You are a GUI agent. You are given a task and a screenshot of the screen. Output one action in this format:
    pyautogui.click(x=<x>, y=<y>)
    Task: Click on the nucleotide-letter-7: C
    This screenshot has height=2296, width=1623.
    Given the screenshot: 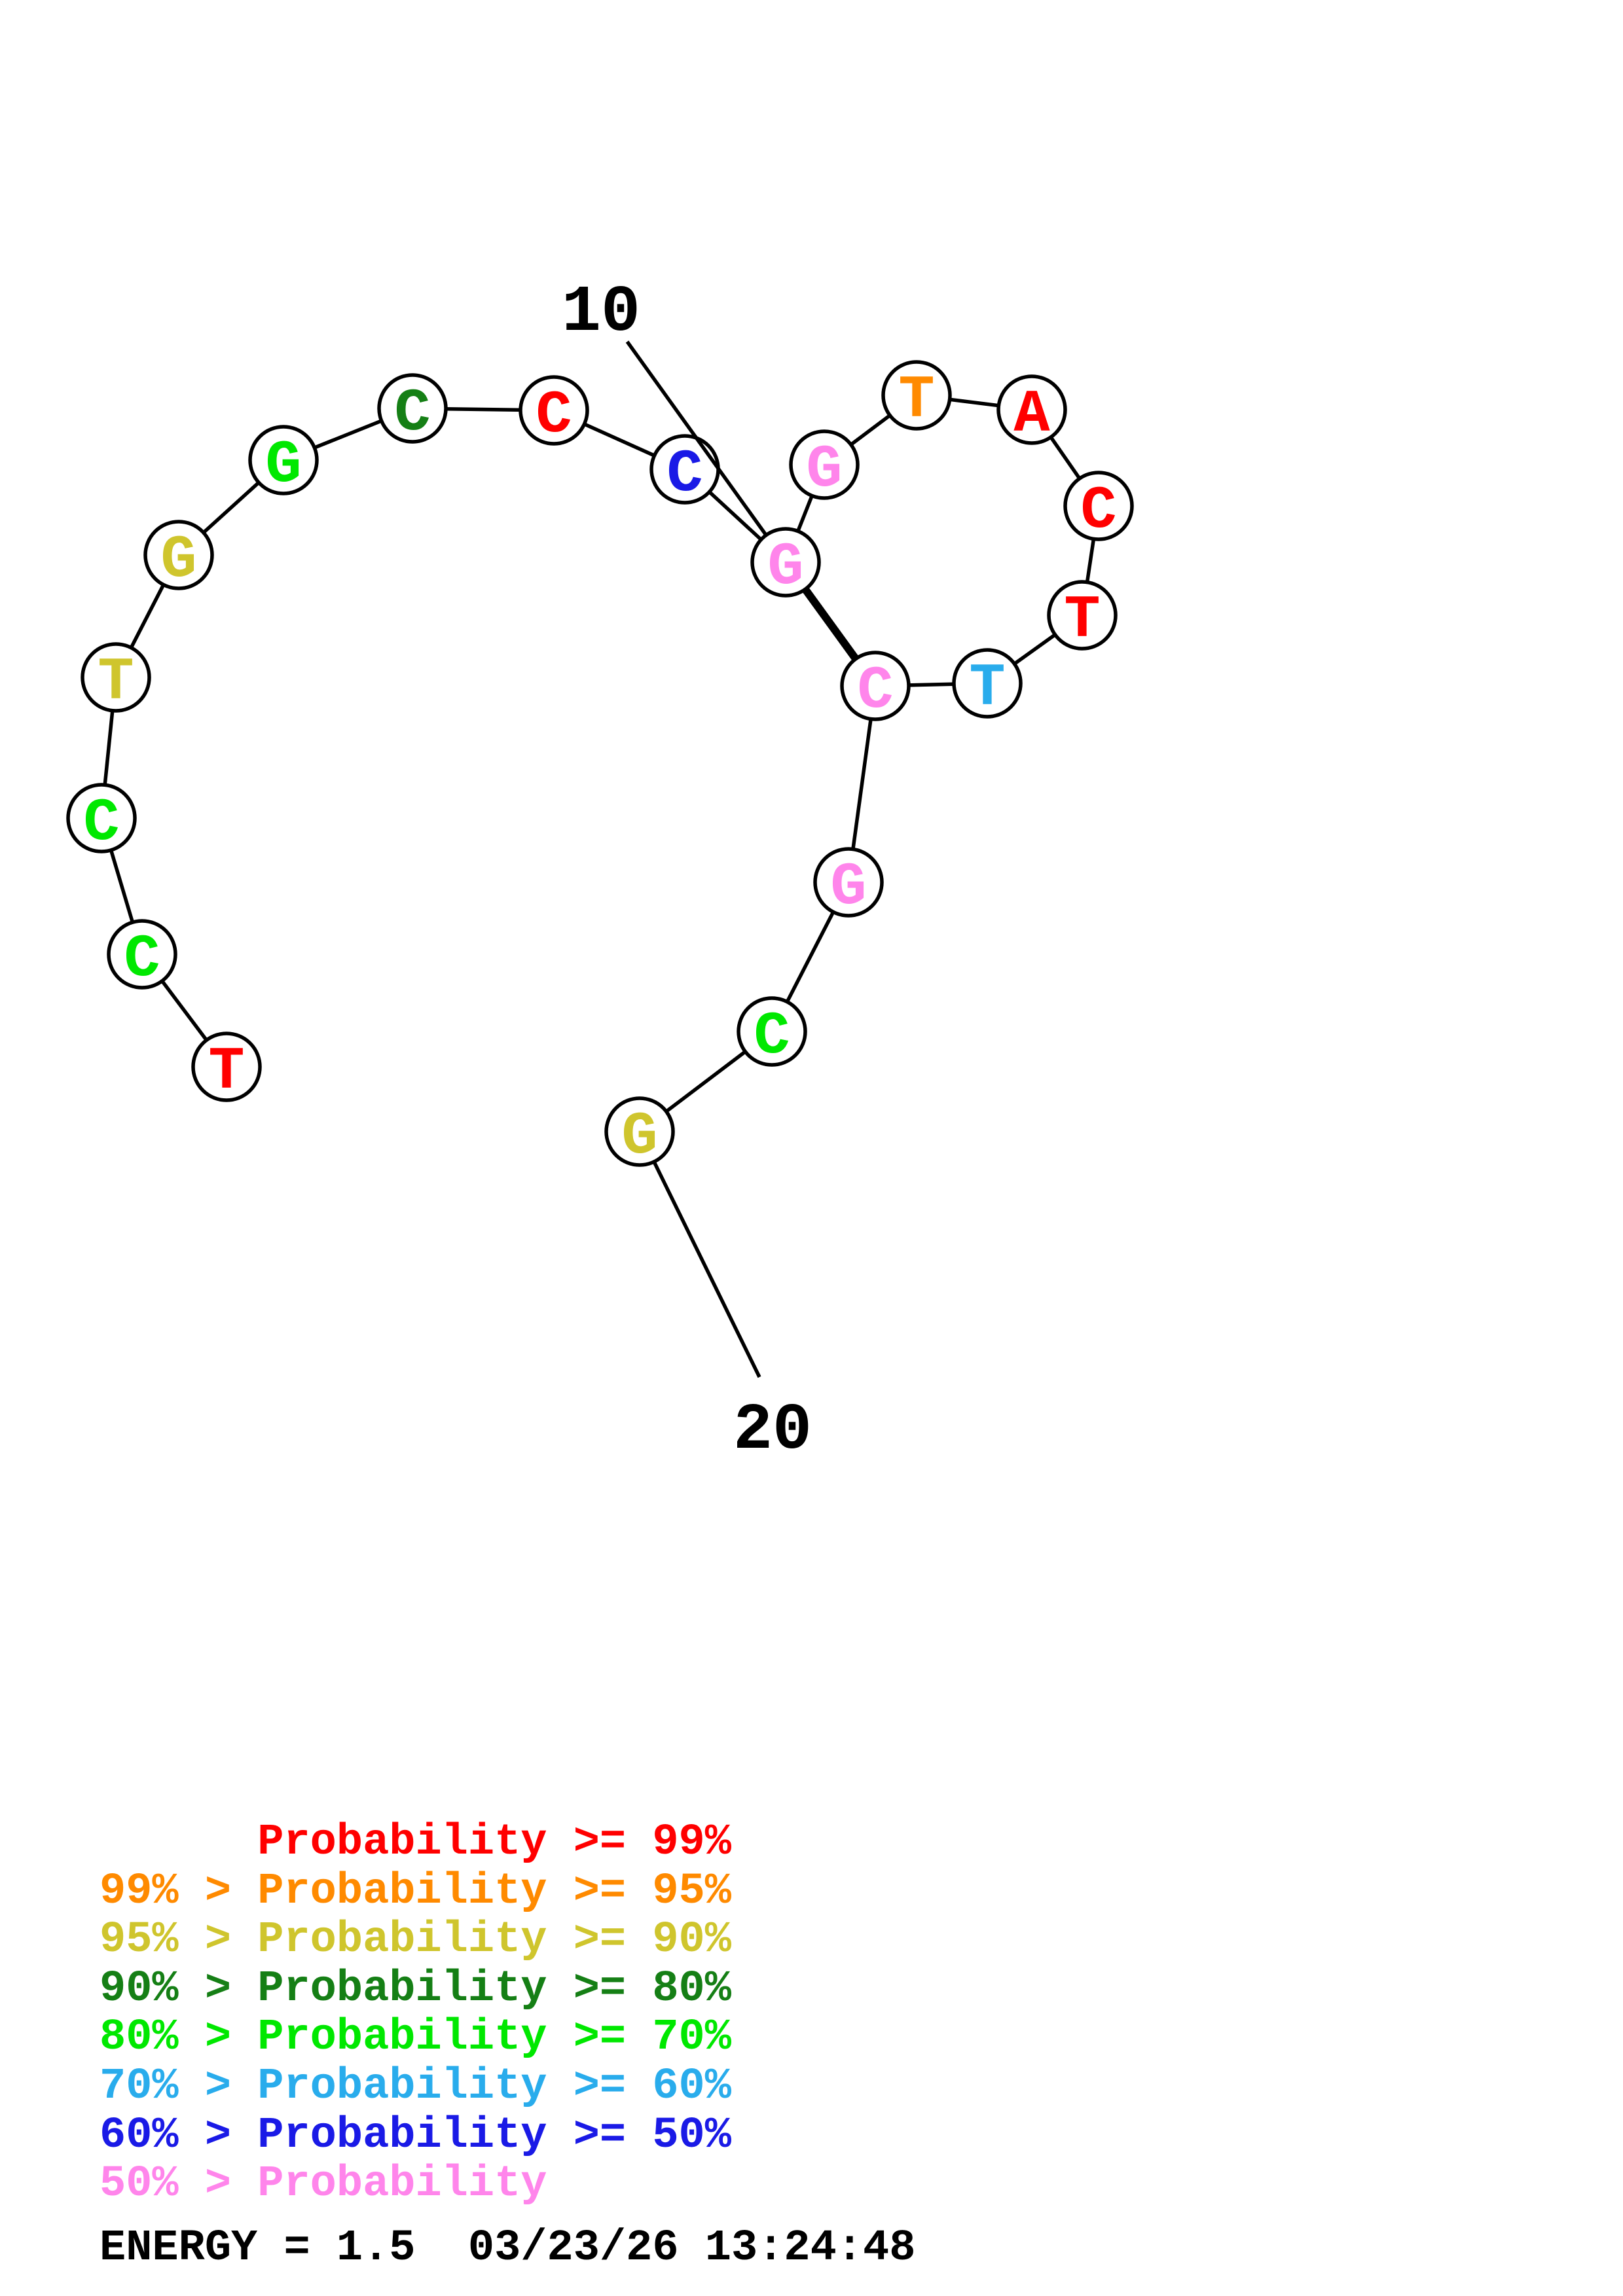 What is the action you would take?
    pyautogui.click(x=412, y=413)
    